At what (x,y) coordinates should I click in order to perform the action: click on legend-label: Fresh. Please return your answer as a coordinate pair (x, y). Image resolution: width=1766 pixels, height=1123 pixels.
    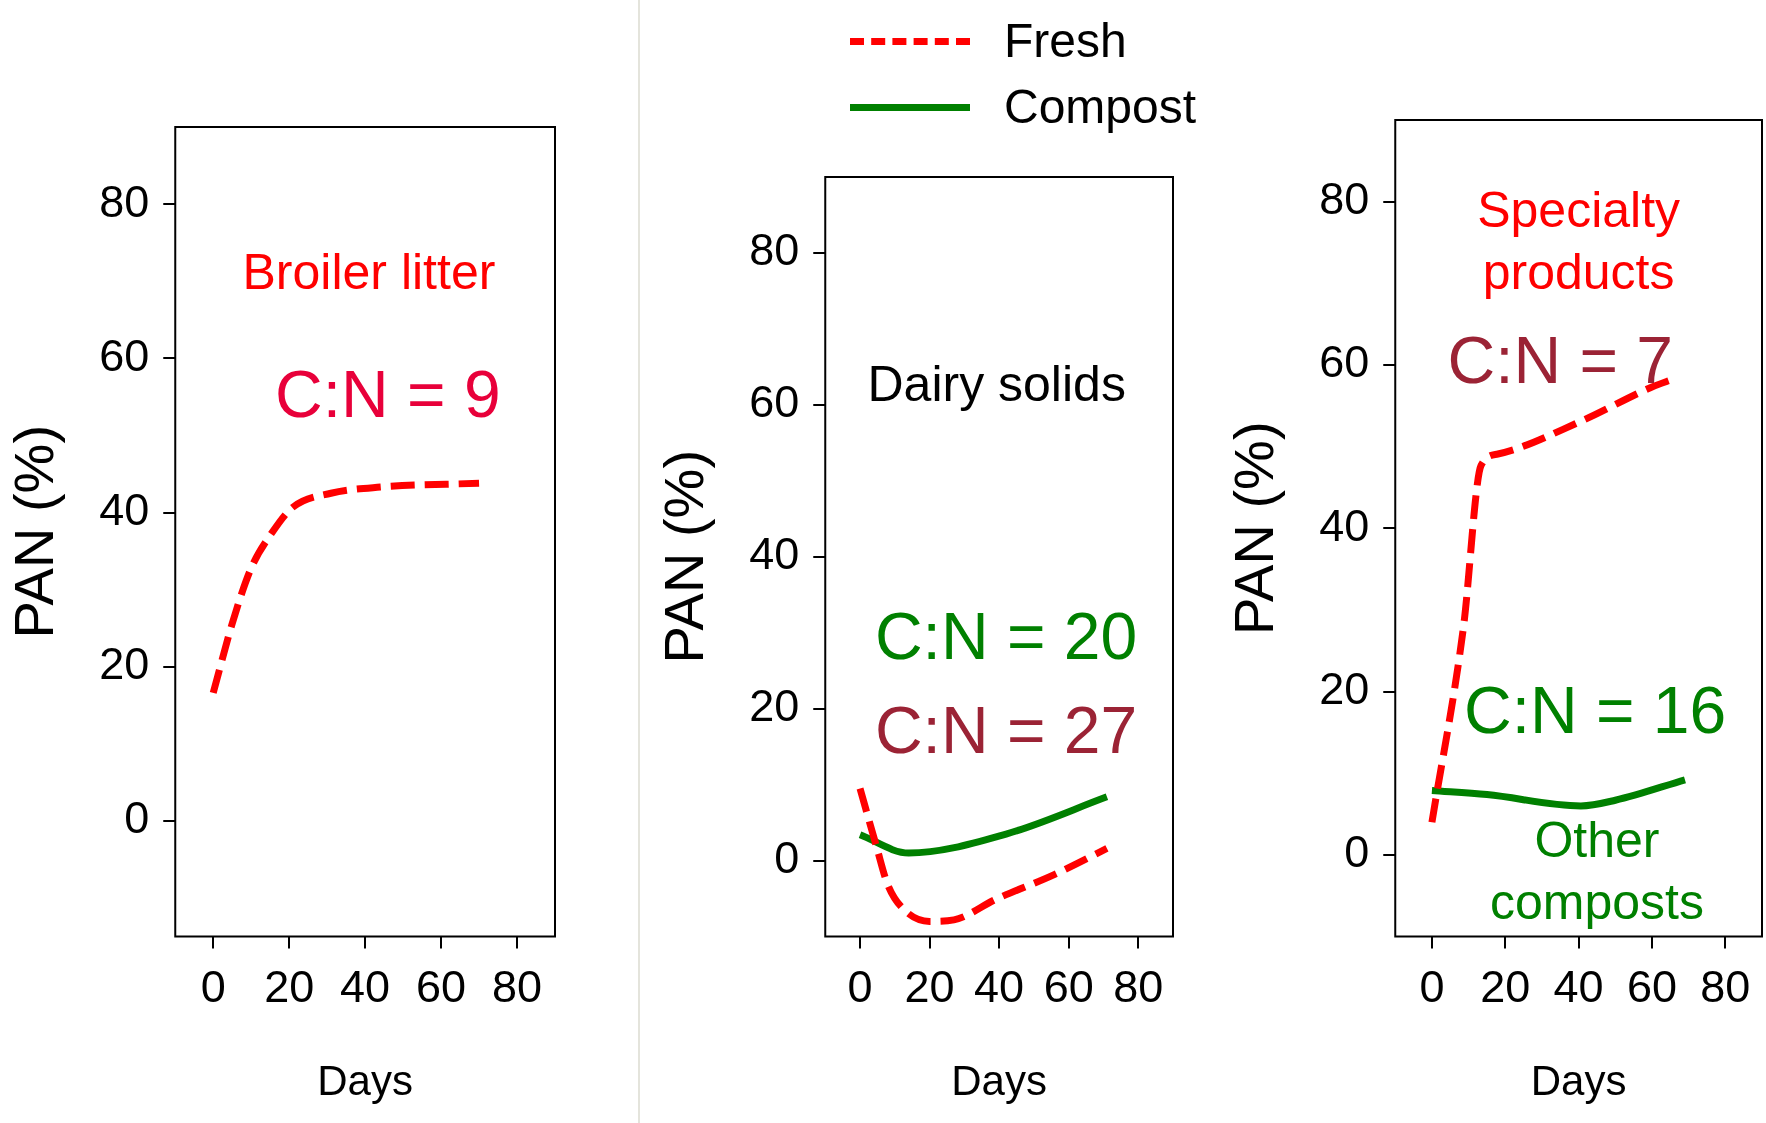
    Looking at the image, I should click on (1065, 41).